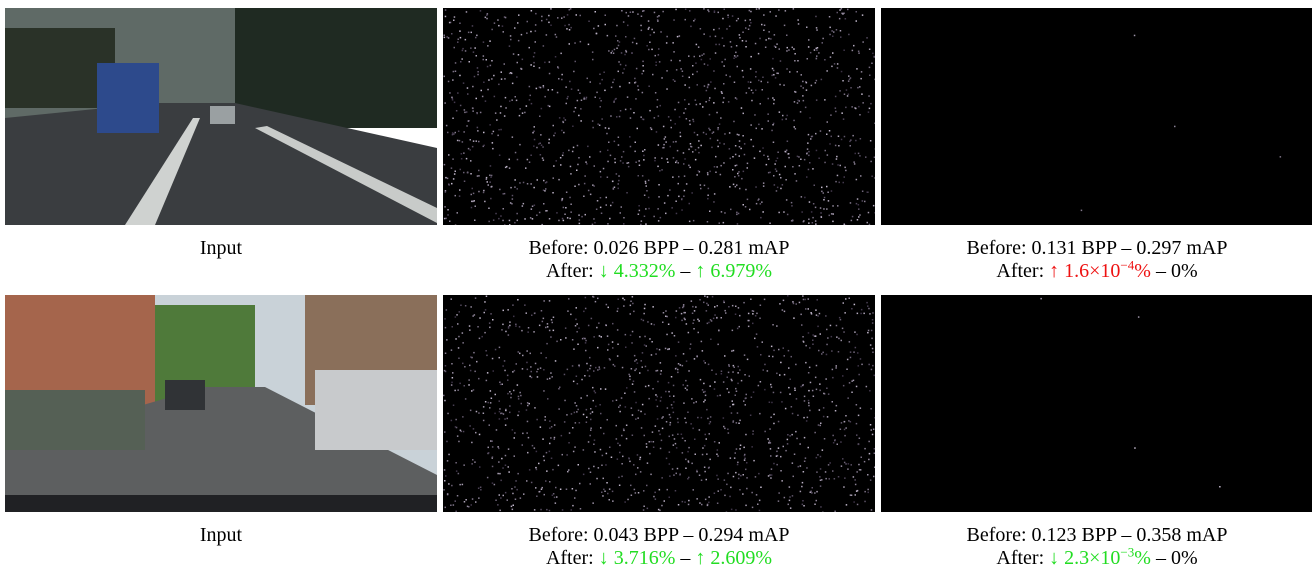  What do you see at coordinates (659, 535) in the screenshot?
I see `before-line: Before: 0.043 BPP – 0.294 mAP` at bounding box center [659, 535].